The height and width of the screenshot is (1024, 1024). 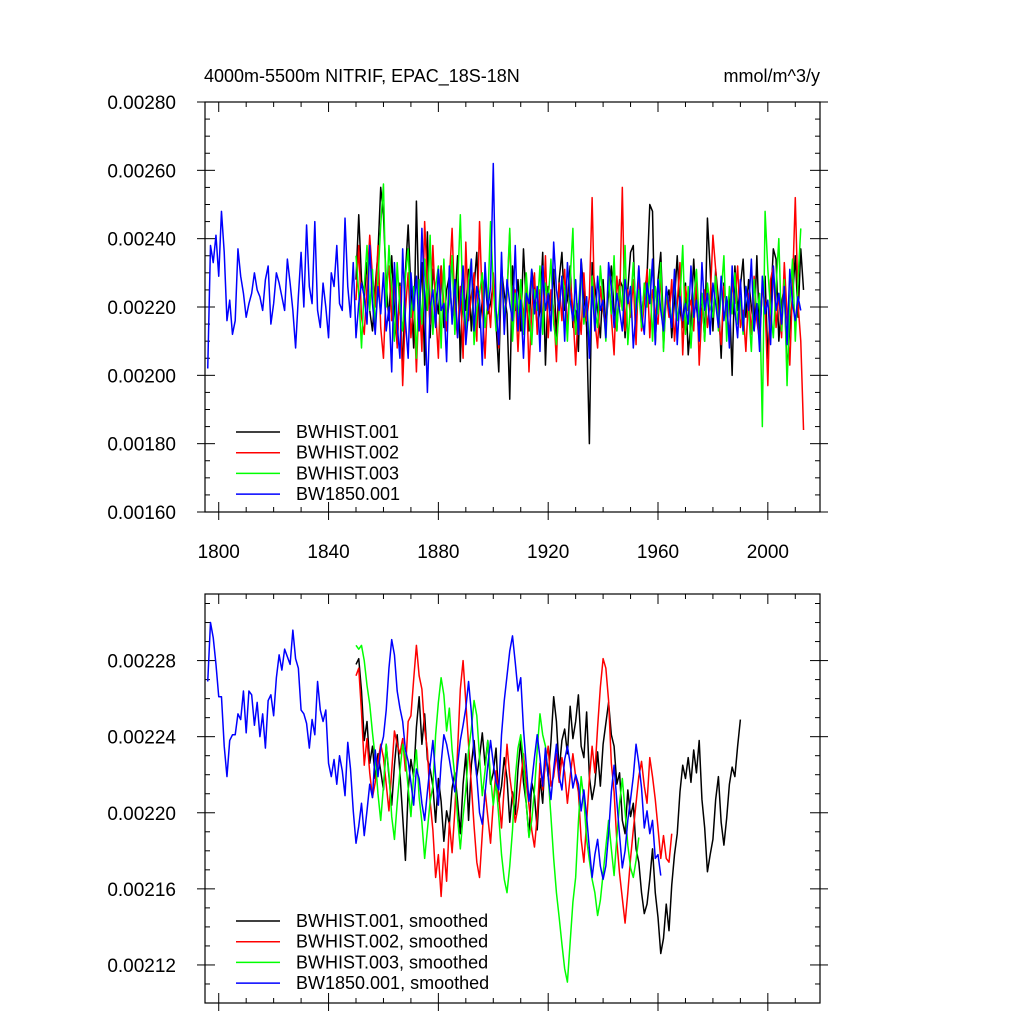 What do you see at coordinates (328, 552) in the screenshot?
I see `top-x-tick-label: 1840` at bounding box center [328, 552].